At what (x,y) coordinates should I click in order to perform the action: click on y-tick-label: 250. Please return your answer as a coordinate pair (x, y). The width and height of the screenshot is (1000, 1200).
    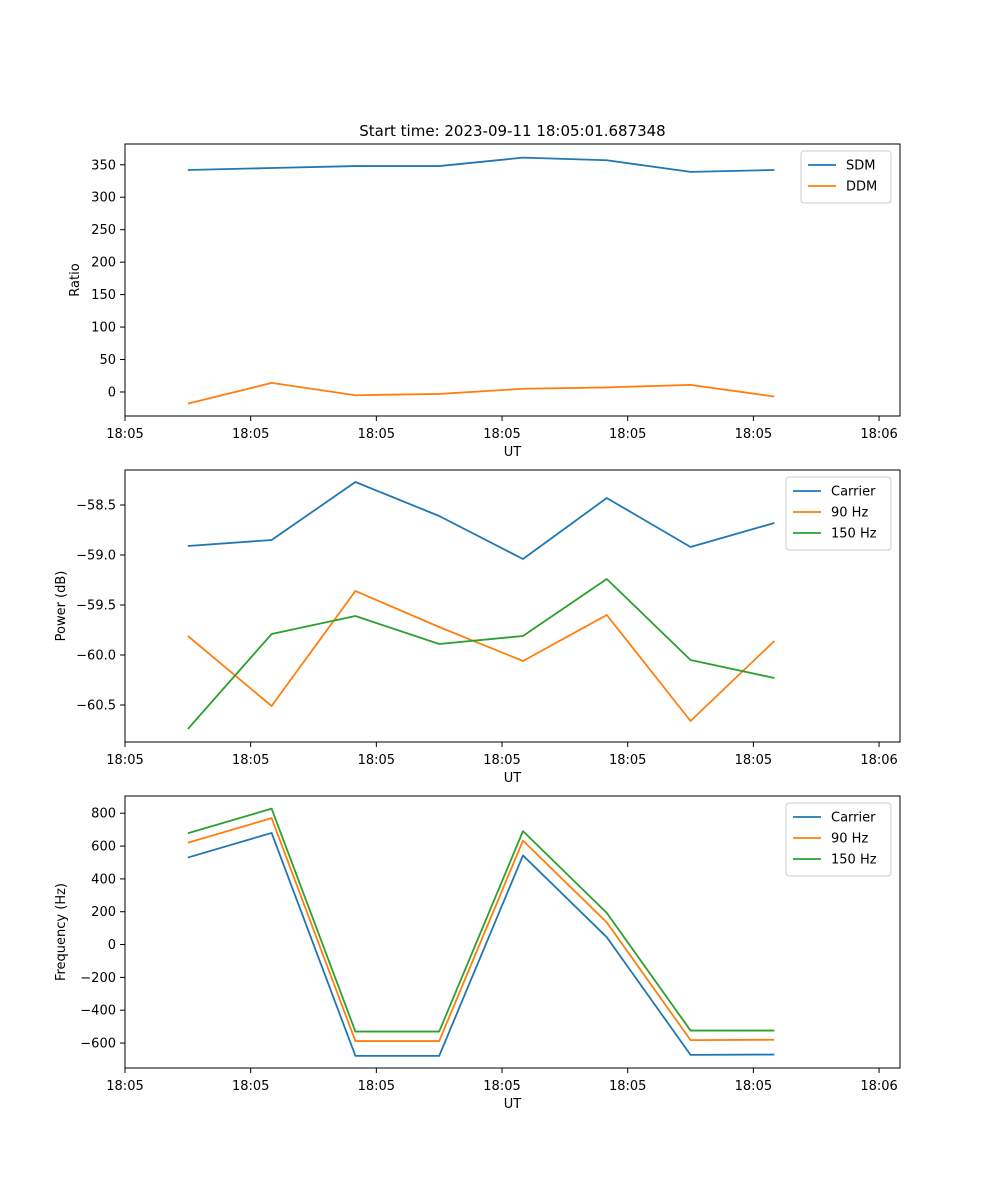
    Looking at the image, I should click on (103, 230).